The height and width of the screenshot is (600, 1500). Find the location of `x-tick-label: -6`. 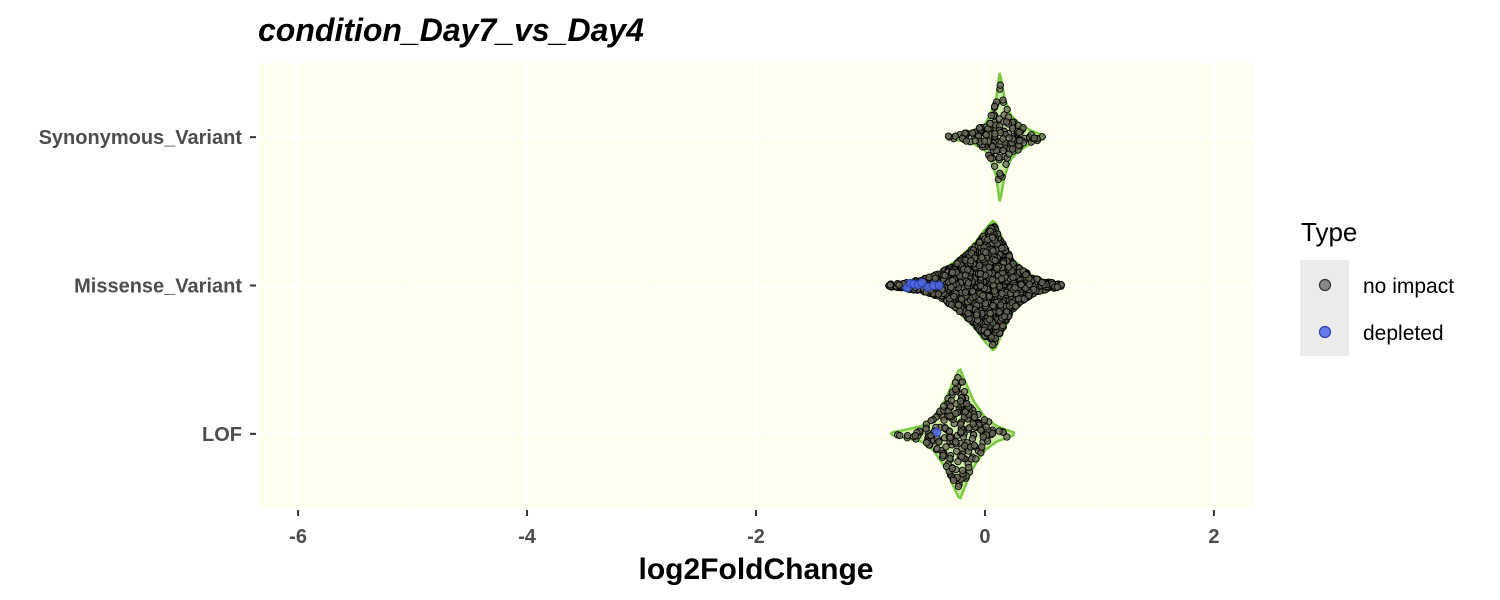

x-tick-label: -6 is located at coordinates (298, 537).